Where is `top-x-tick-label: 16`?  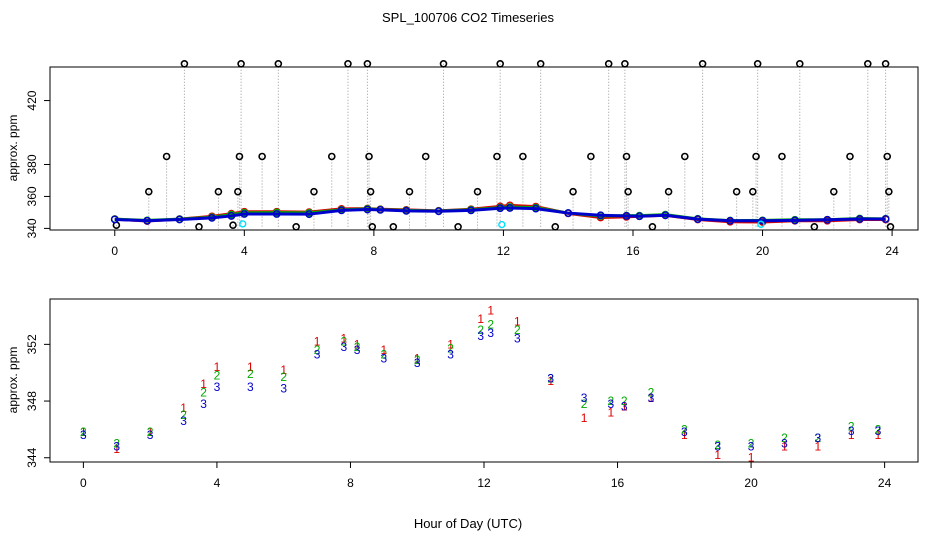 top-x-tick-label: 16 is located at coordinates (633, 251).